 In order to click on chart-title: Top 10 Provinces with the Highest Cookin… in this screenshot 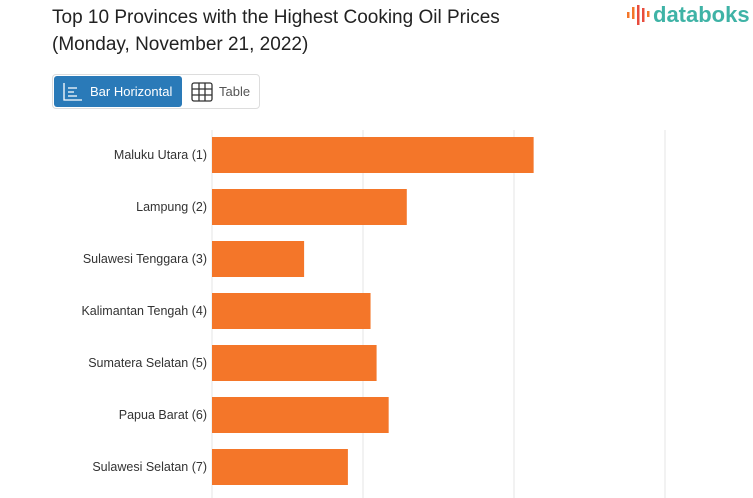, I will do `click(276, 31)`.